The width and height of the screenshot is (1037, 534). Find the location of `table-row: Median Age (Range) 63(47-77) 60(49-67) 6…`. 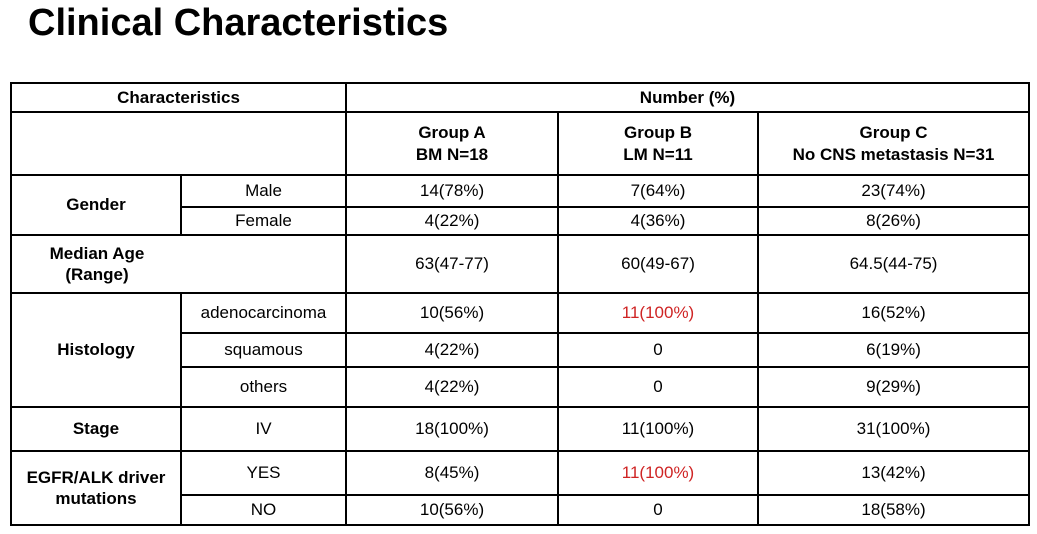

table-row: Median Age (Range) 63(47-77) 60(49-67) 6… is located at coordinates (520, 264).